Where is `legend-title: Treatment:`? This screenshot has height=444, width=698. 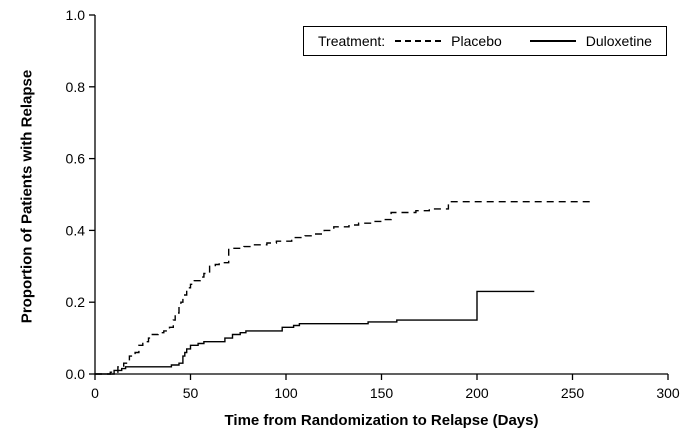
legend-title: Treatment: is located at coordinates (352, 41).